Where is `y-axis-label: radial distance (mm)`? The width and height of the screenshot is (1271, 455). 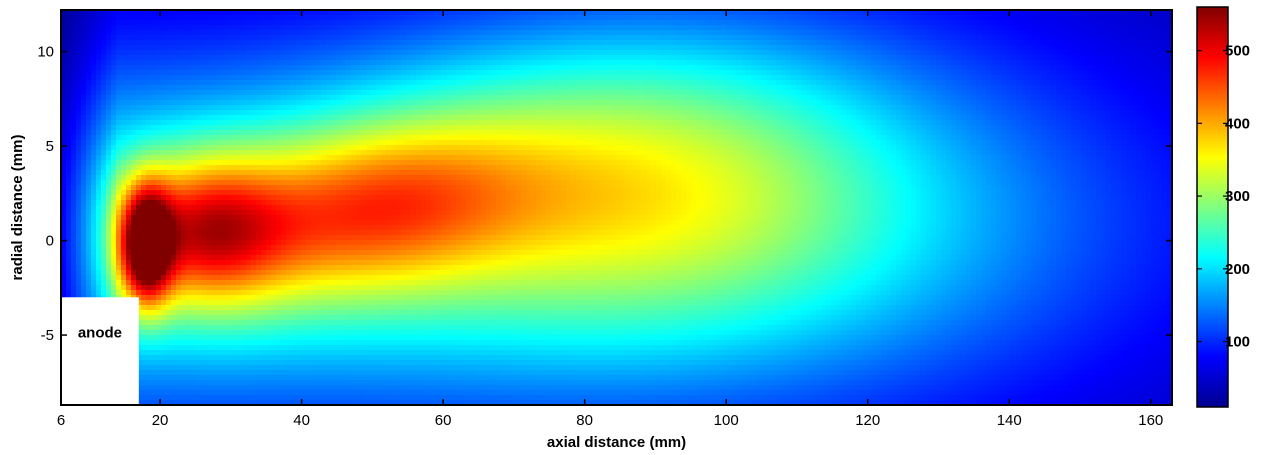
y-axis-label: radial distance (mm) is located at coordinates (17, 208).